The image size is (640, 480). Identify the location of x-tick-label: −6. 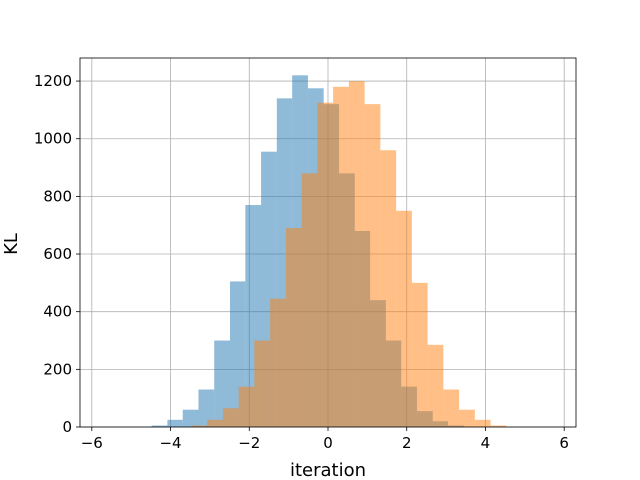
(92, 443).